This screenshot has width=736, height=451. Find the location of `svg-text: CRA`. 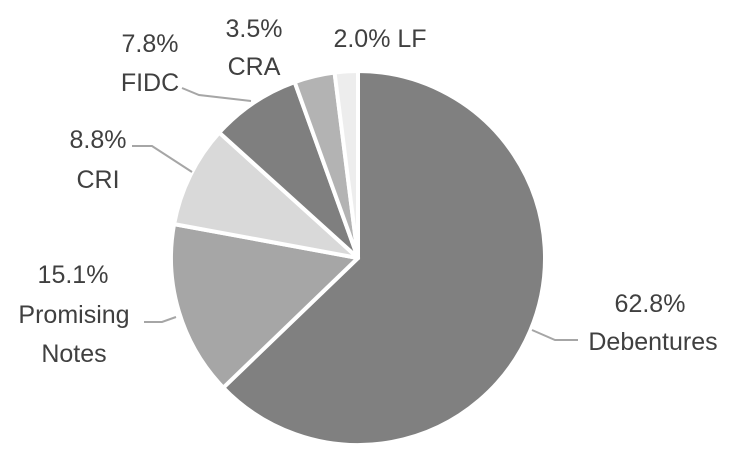

svg-text: CRA is located at coordinates (254, 67).